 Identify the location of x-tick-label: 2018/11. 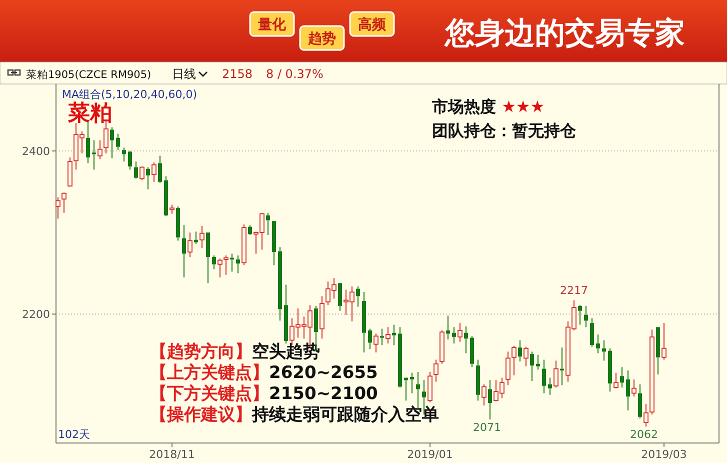
(172, 454).